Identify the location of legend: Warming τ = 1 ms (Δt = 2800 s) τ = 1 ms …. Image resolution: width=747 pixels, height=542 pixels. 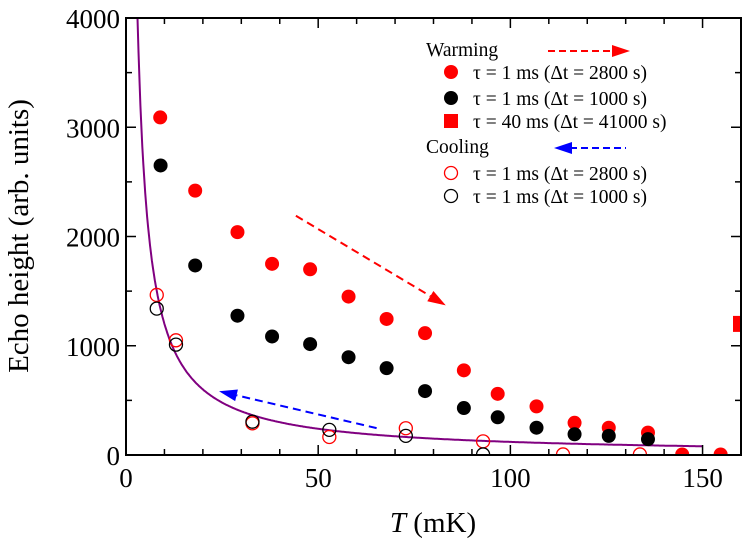
(565, 122).